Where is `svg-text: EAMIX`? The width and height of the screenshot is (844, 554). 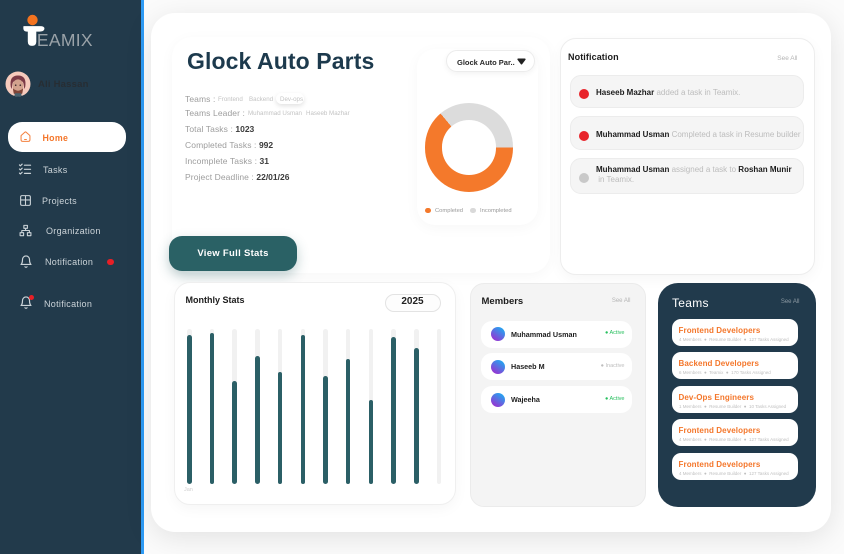
svg-text: EAMIX is located at coordinates (65, 40).